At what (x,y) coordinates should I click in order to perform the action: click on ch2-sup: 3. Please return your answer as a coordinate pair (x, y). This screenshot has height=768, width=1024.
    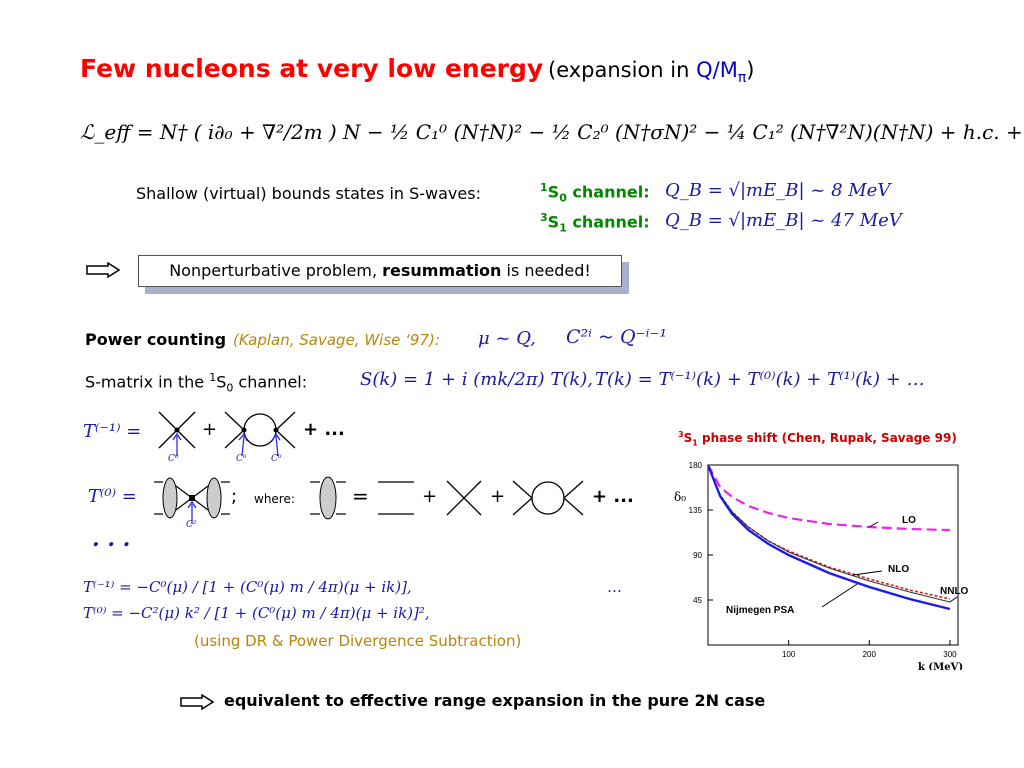
    Looking at the image, I should click on (544, 217).